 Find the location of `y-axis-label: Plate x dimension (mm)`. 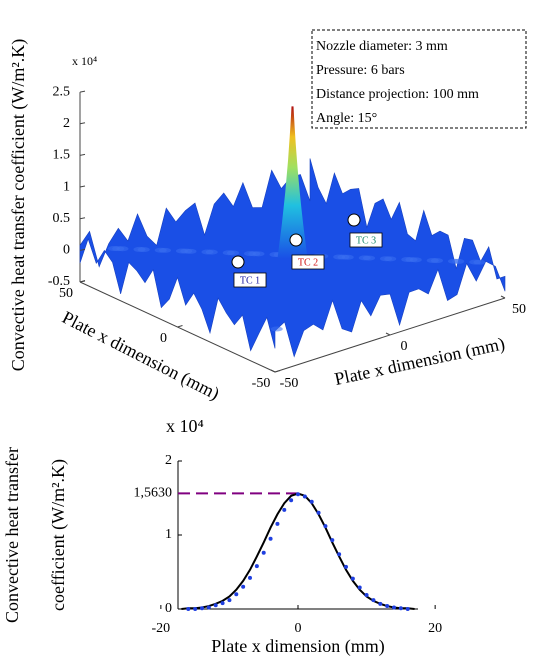

y-axis-label: Plate x dimension (mm) is located at coordinates (141, 355).